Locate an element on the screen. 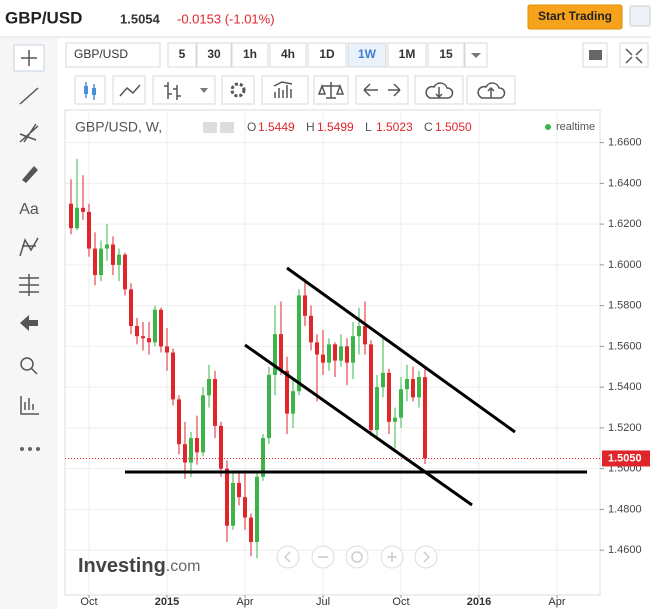 Image resolution: width=651 pixels, height=609 pixels. undo-redo-icon is located at coordinates (382, 90).